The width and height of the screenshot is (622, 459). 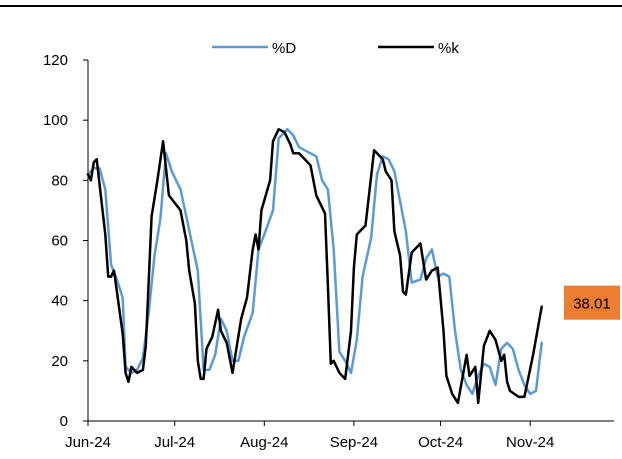 I want to click on legend-label: %k, so click(x=448, y=48).